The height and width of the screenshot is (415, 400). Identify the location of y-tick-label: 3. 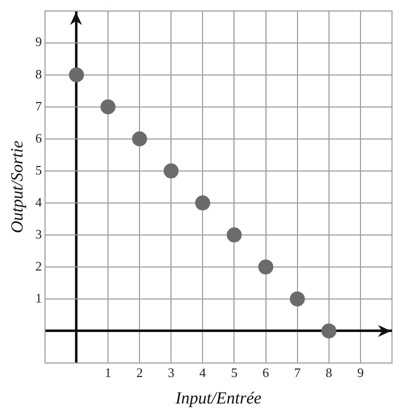
(38, 234).